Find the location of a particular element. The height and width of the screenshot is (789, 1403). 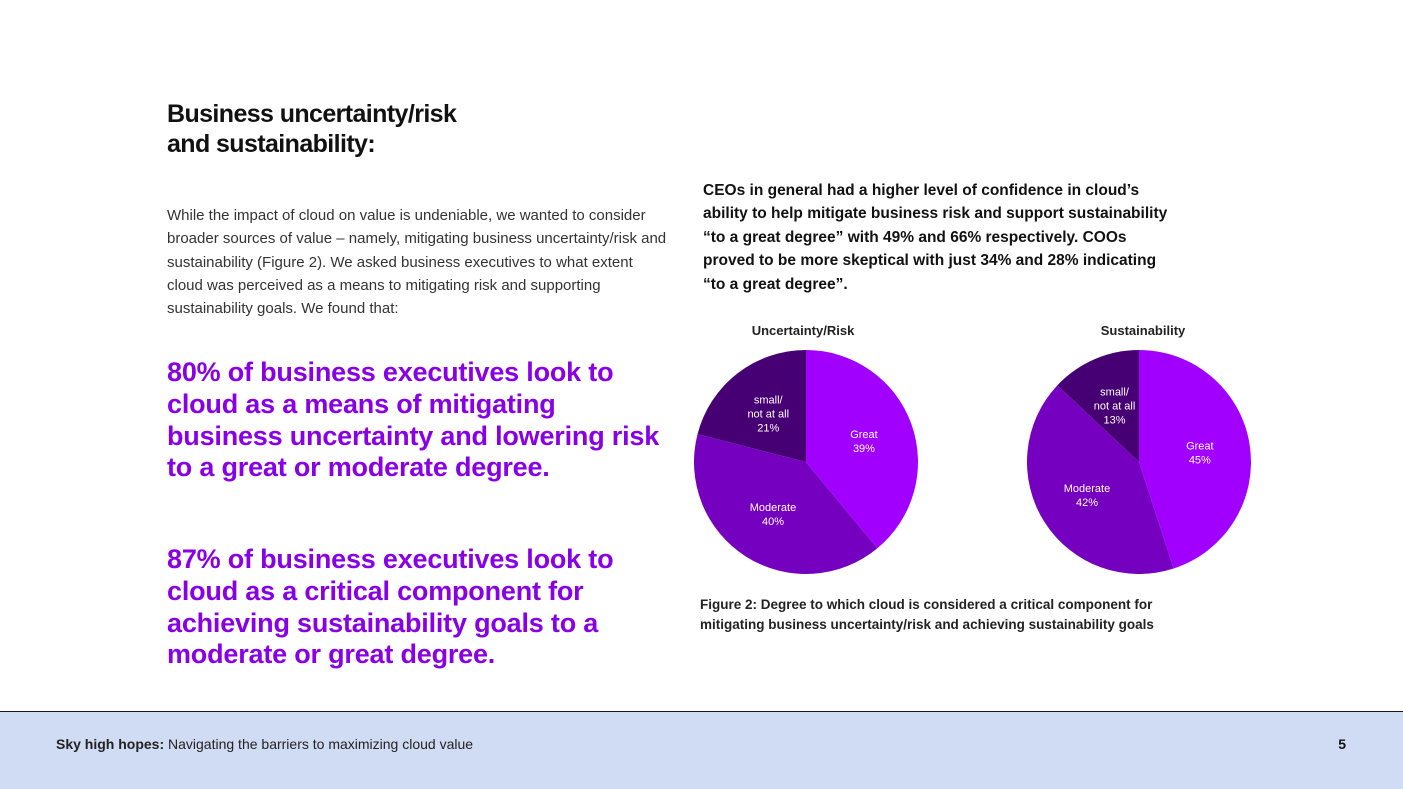

section-title-line1: Business uncertainty/risk is located at coordinates (312, 114).